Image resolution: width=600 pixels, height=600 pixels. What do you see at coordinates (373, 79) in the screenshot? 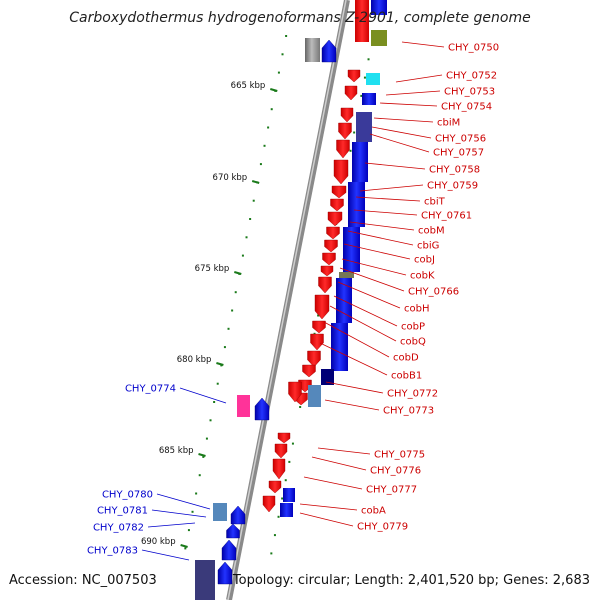
I see `cyan-gene-block` at bounding box center [373, 79].